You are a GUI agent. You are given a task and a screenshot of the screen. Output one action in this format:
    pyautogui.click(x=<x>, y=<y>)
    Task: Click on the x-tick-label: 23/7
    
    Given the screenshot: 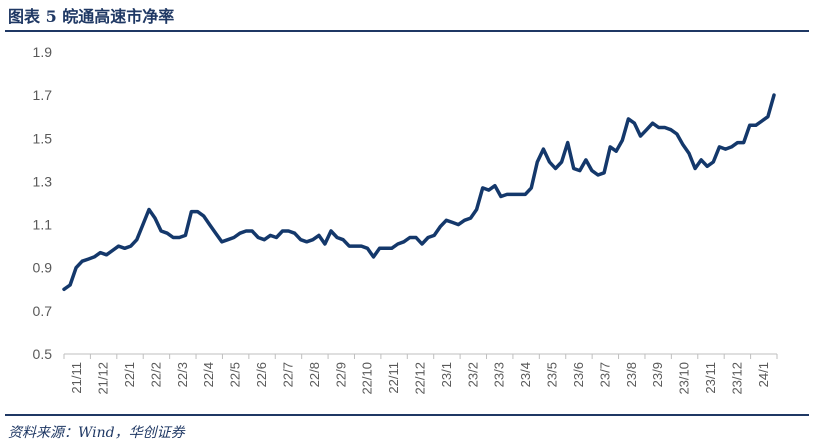 What is the action you would take?
    pyautogui.click(x=604, y=374)
    